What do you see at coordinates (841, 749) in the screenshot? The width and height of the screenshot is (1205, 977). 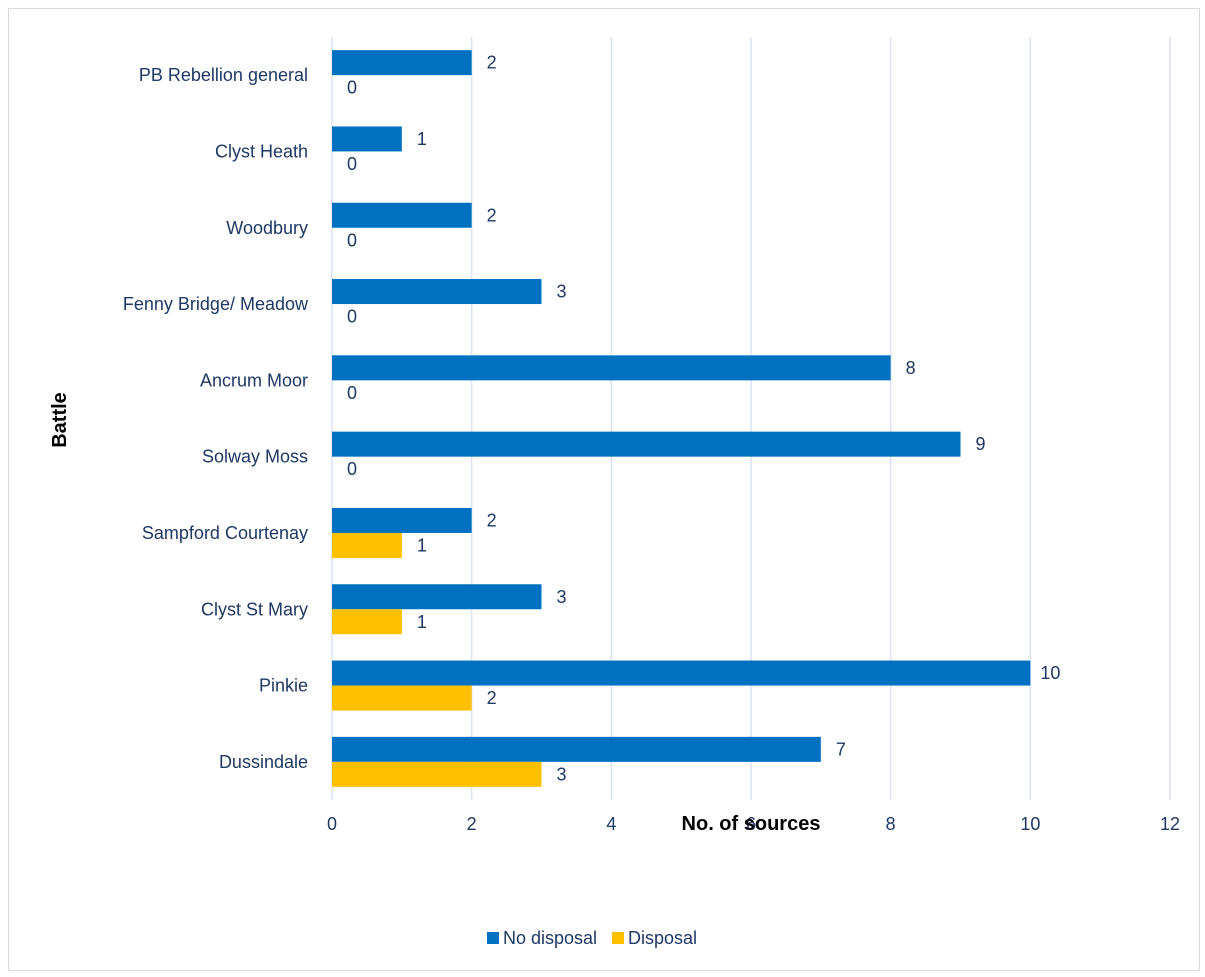 I see `data-label: 7` at bounding box center [841, 749].